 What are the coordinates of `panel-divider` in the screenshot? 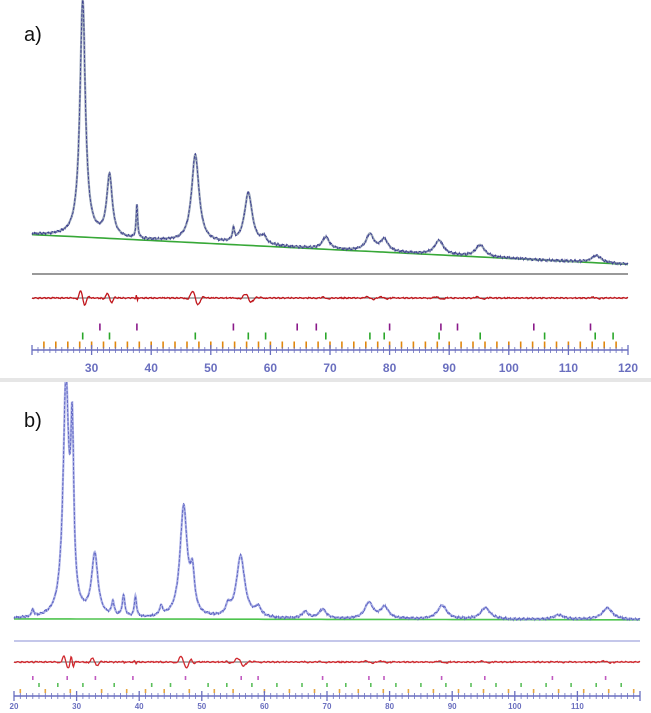 It's located at (325, 380).